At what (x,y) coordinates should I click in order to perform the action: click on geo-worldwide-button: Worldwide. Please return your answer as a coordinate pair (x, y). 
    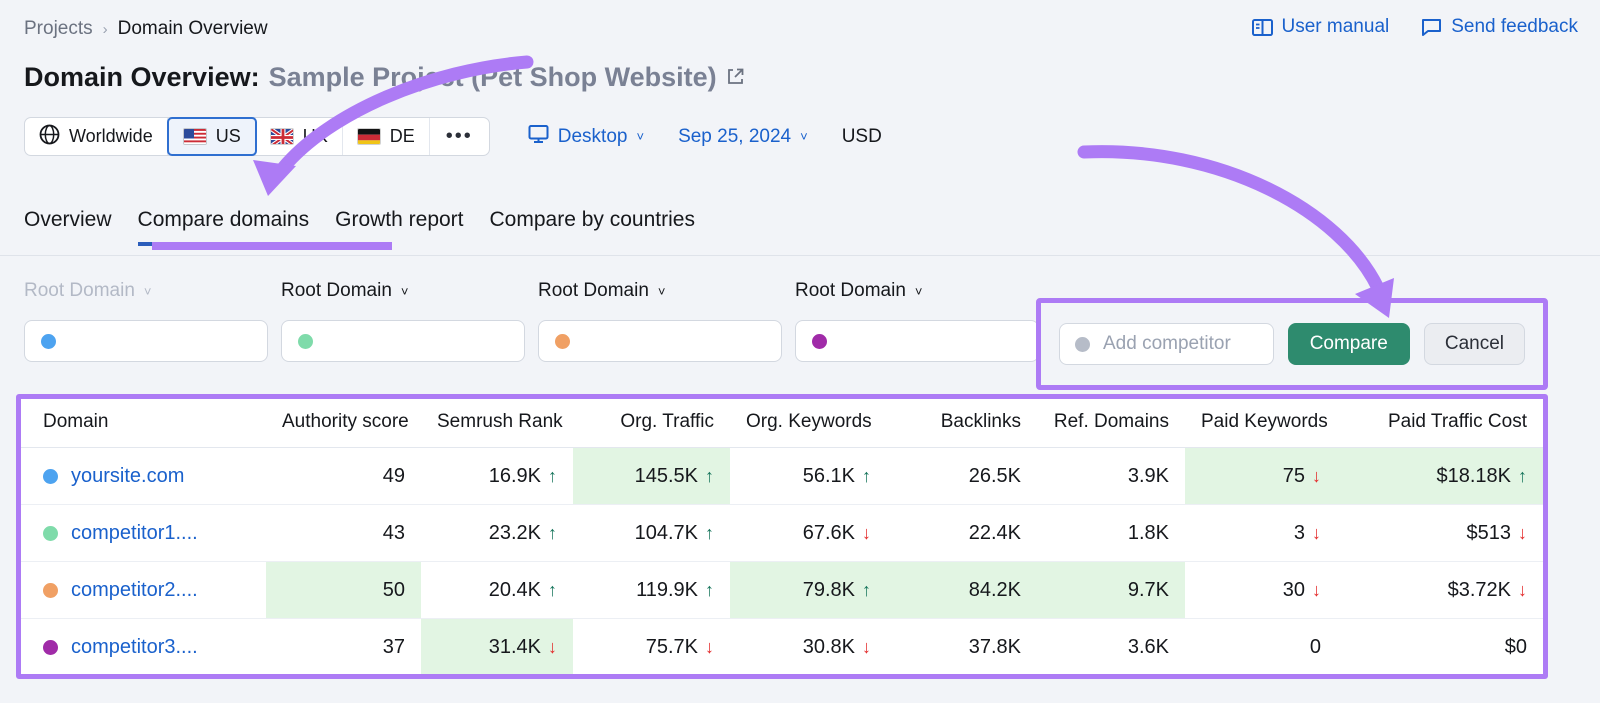
    Looking at the image, I should click on (96, 136).